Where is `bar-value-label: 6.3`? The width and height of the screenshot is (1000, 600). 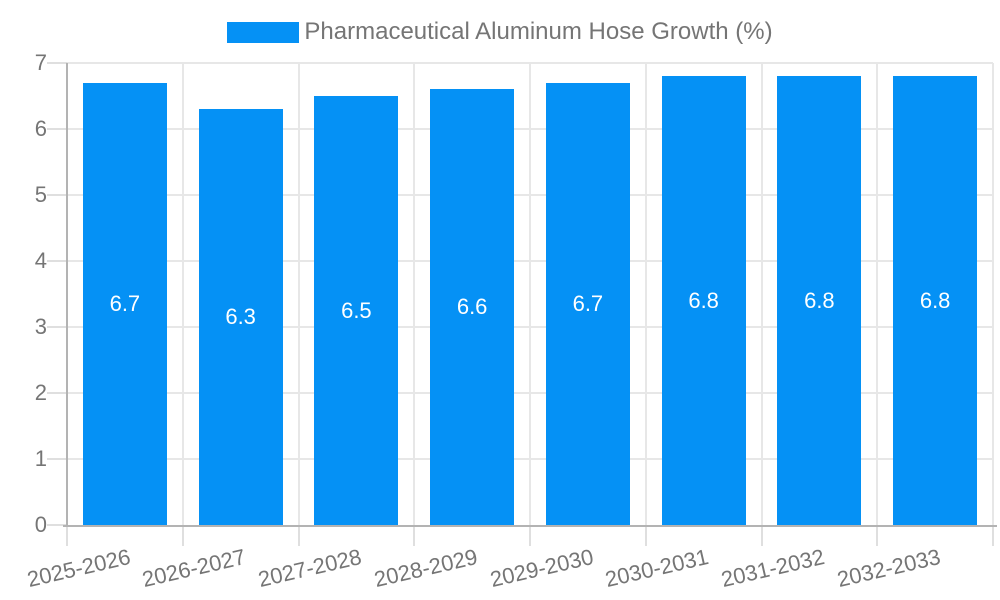
bar-value-label: 6.3 is located at coordinates (240, 317).